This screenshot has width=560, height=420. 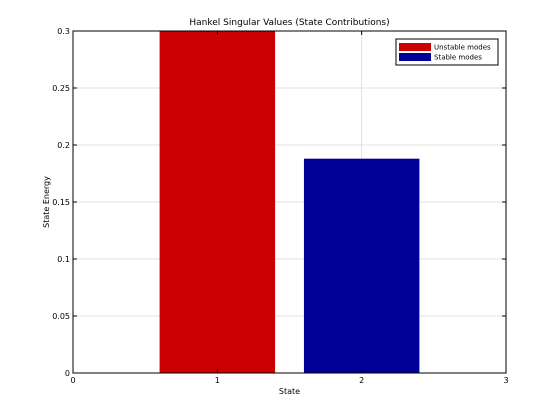 What do you see at coordinates (289, 391) in the screenshot?
I see `x-axis-title: State` at bounding box center [289, 391].